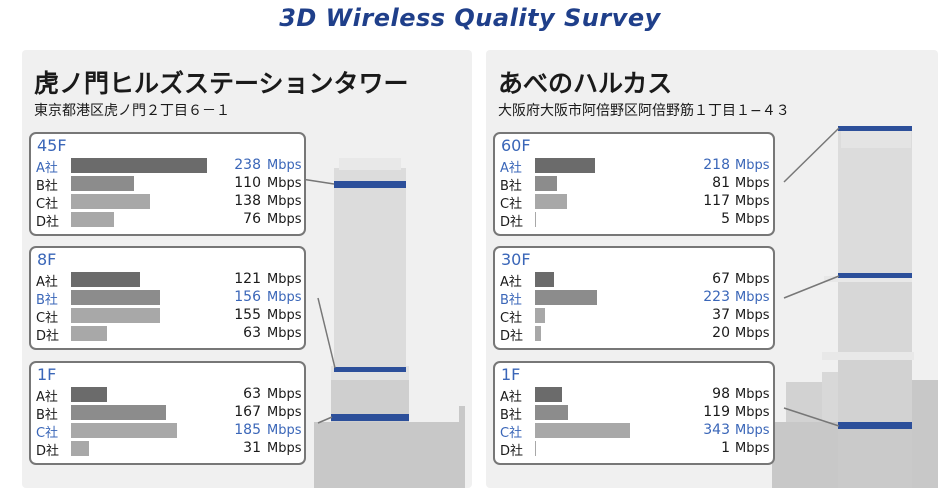 This screenshot has width=940, height=491. I want to click on speed-value: 5, so click(725, 219).